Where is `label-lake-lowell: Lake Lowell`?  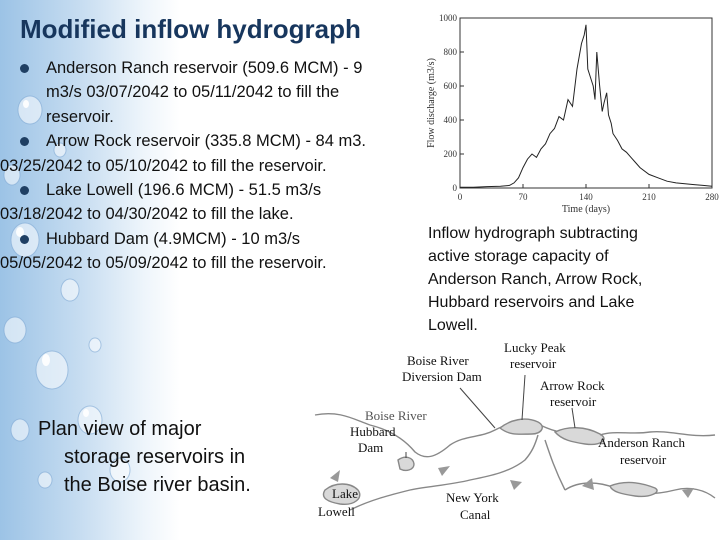 label-lake-lowell: Lake Lowell is located at coordinates (338, 502).